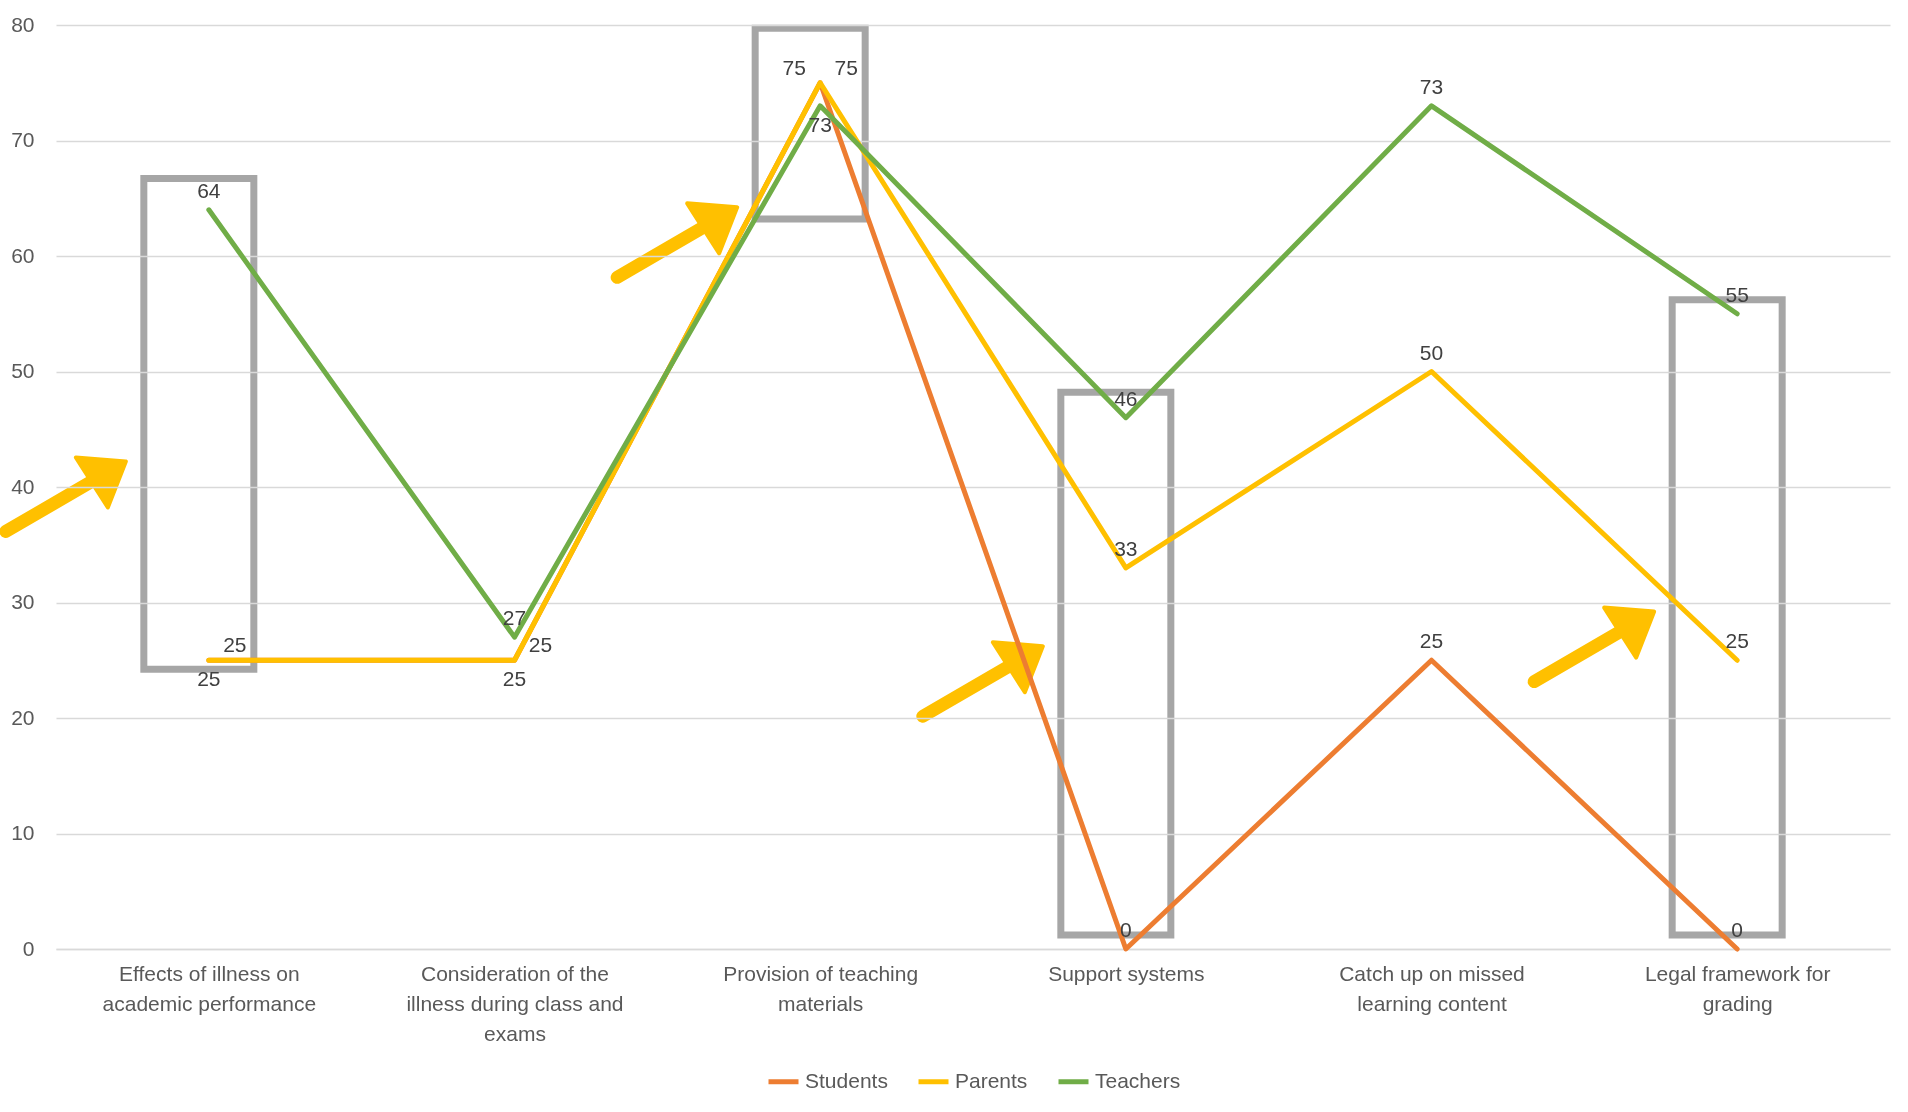 The height and width of the screenshot is (1112, 1908). Describe the element at coordinates (23, 24) in the screenshot. I see `y-tick-label: 80` at that location.